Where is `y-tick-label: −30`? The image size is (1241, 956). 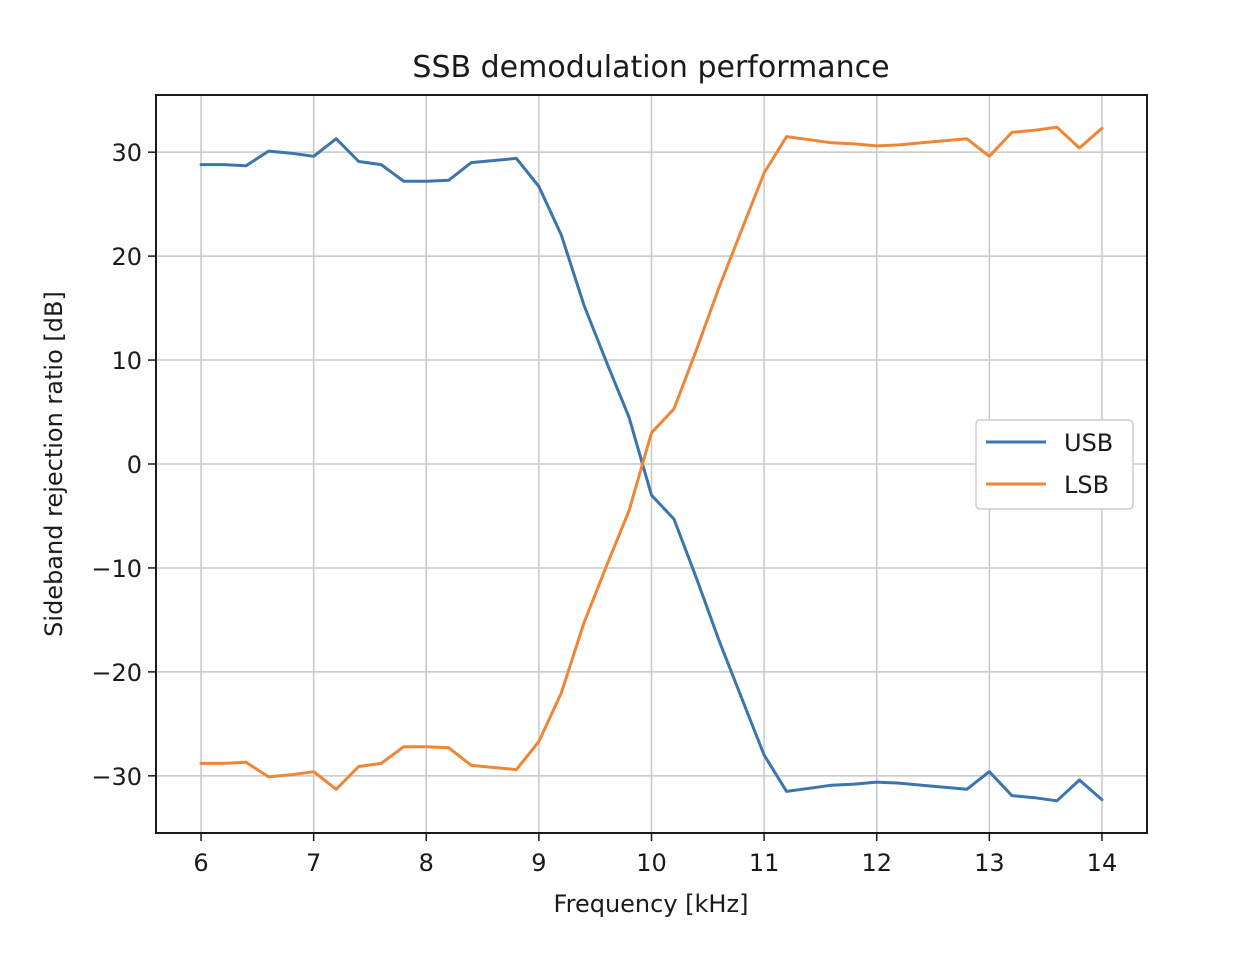
y-tick-label: −30 is located at coordinates (116, 777).